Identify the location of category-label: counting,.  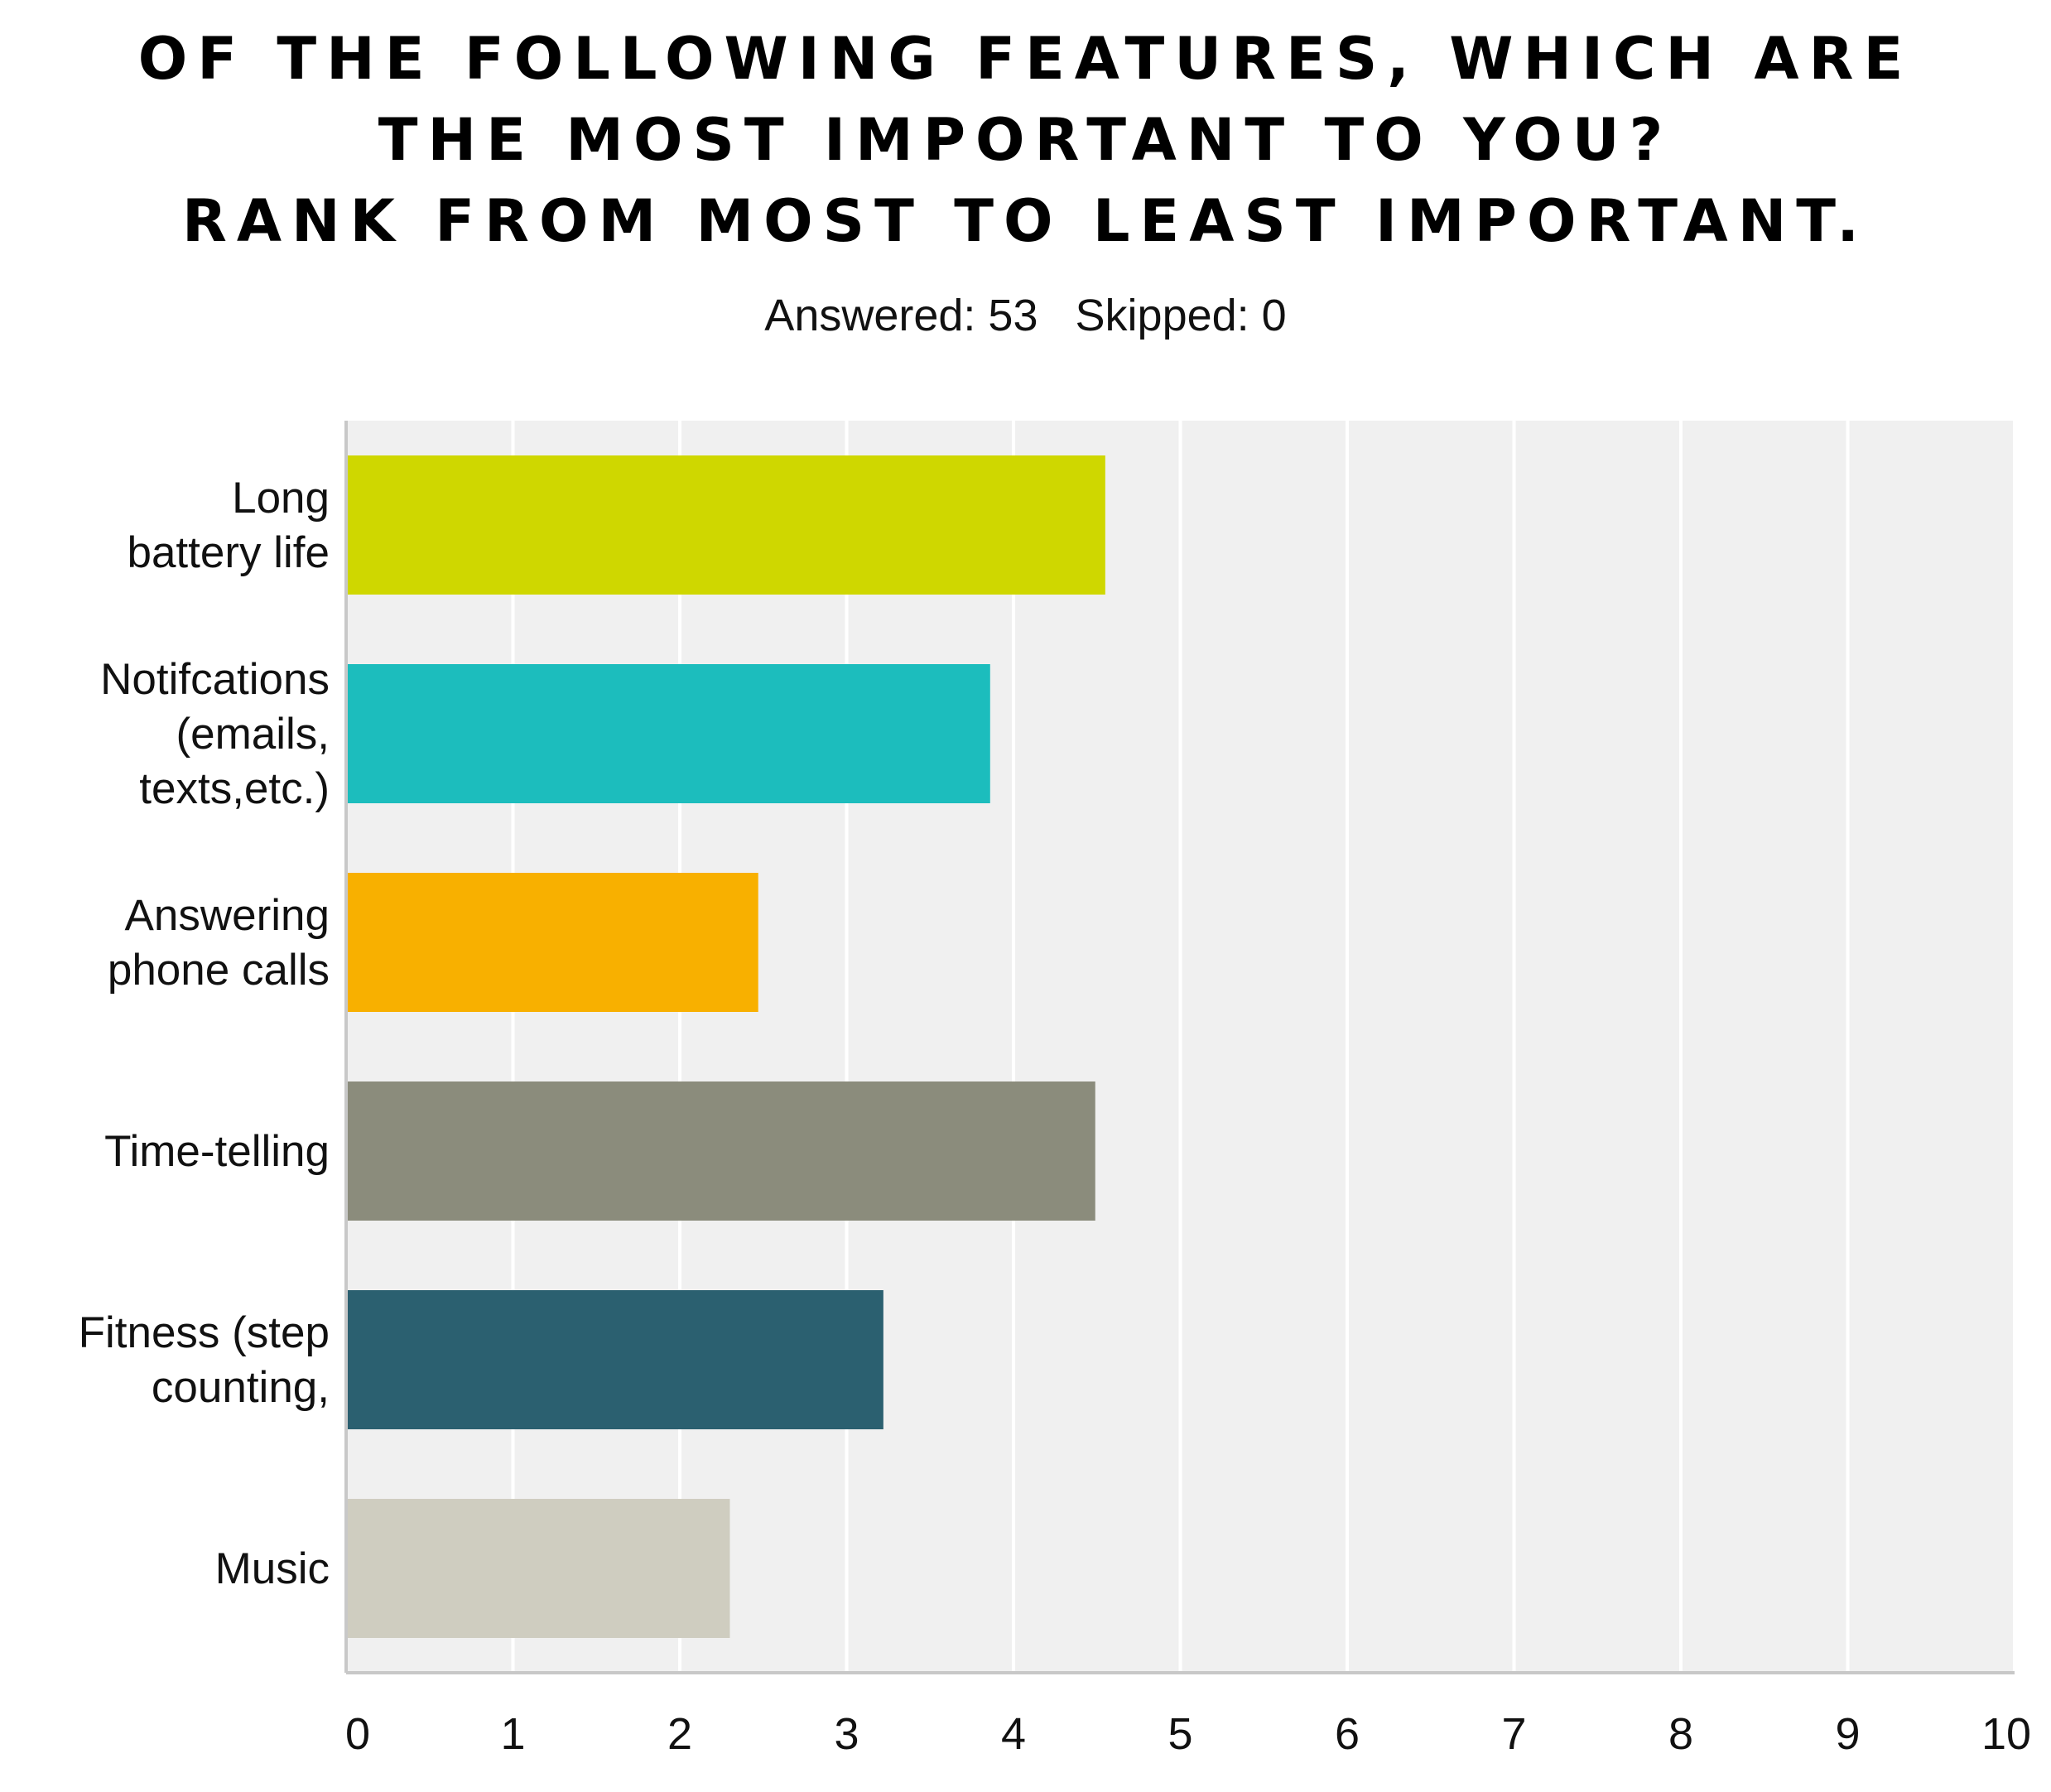
(241, 1388).